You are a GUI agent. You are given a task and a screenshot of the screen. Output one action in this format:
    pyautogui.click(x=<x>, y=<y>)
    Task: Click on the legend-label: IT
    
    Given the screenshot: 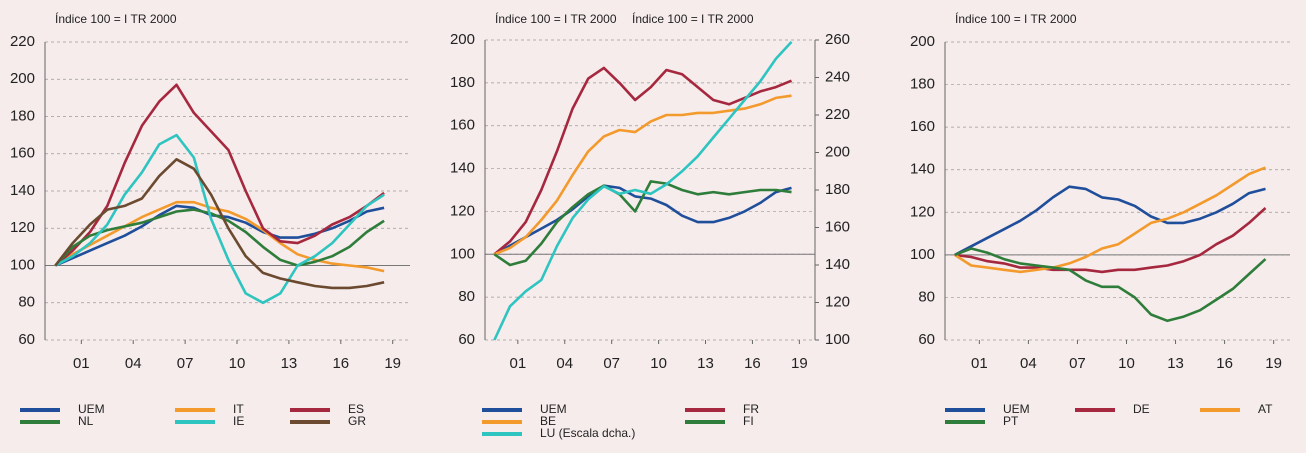 What is the action you would take?
    pyautogui.click(x=238, y=409)
    